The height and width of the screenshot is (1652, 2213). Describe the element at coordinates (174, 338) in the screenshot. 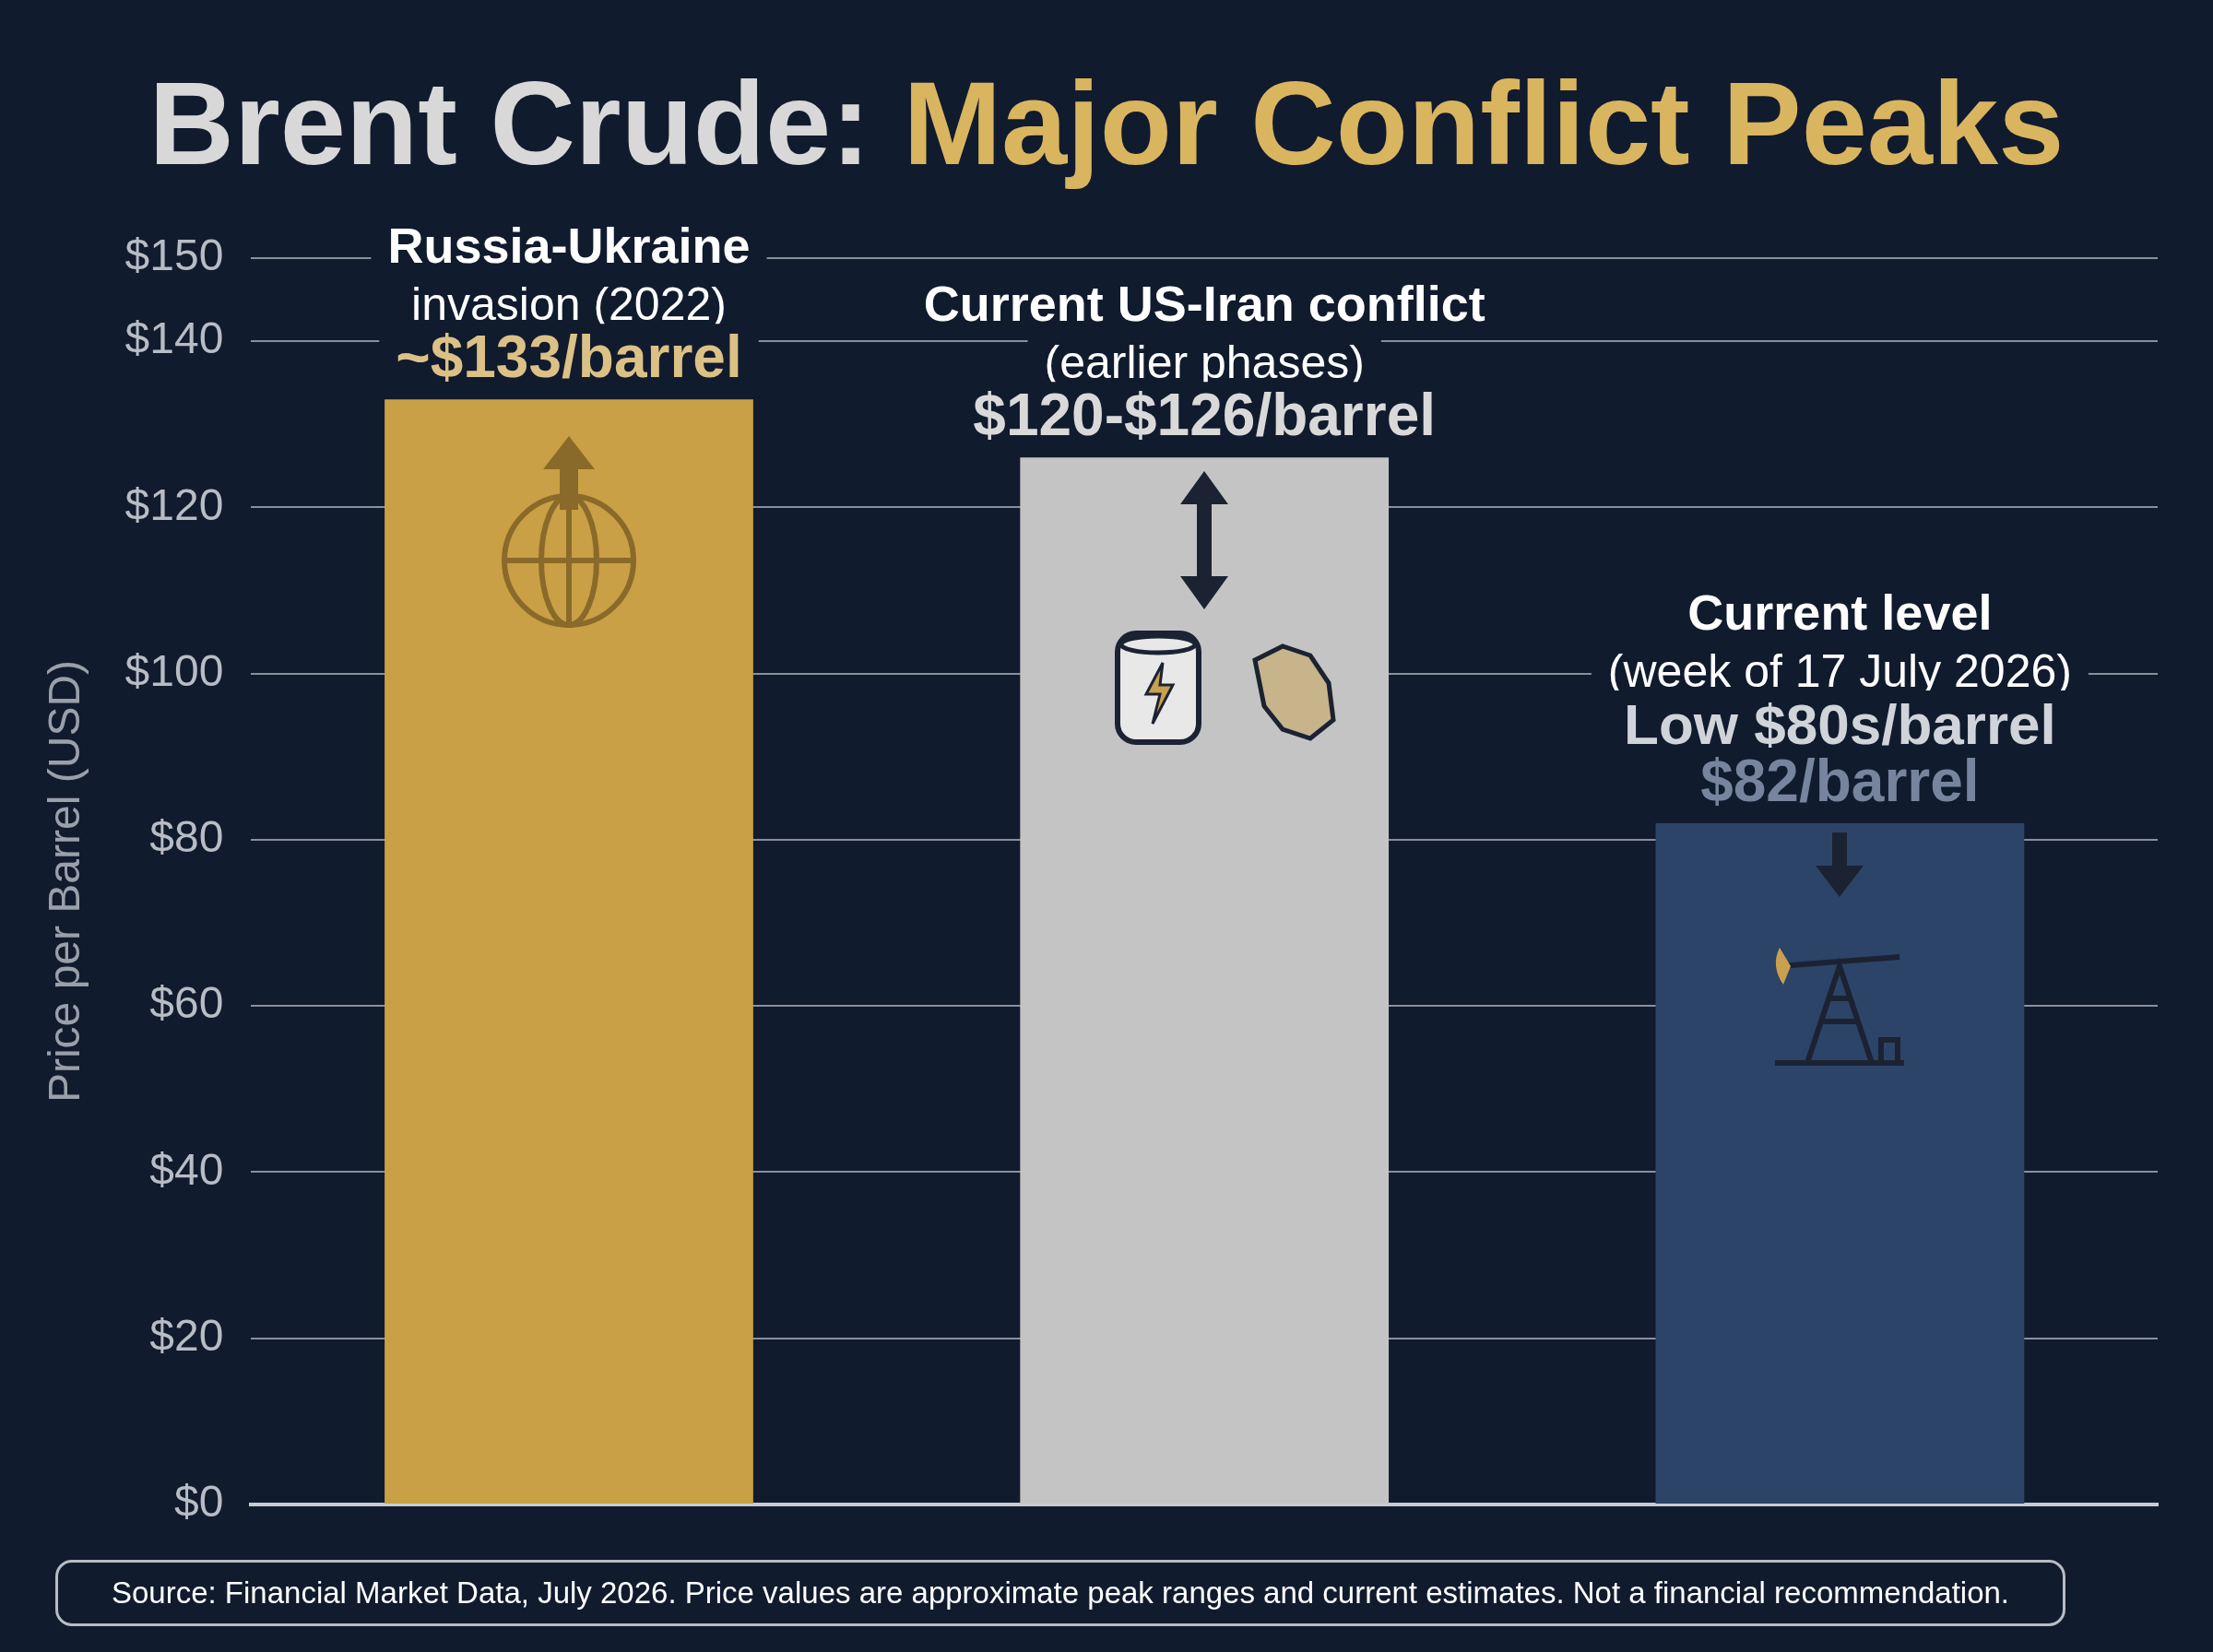

I see `y-tick-label: $140` at that location.